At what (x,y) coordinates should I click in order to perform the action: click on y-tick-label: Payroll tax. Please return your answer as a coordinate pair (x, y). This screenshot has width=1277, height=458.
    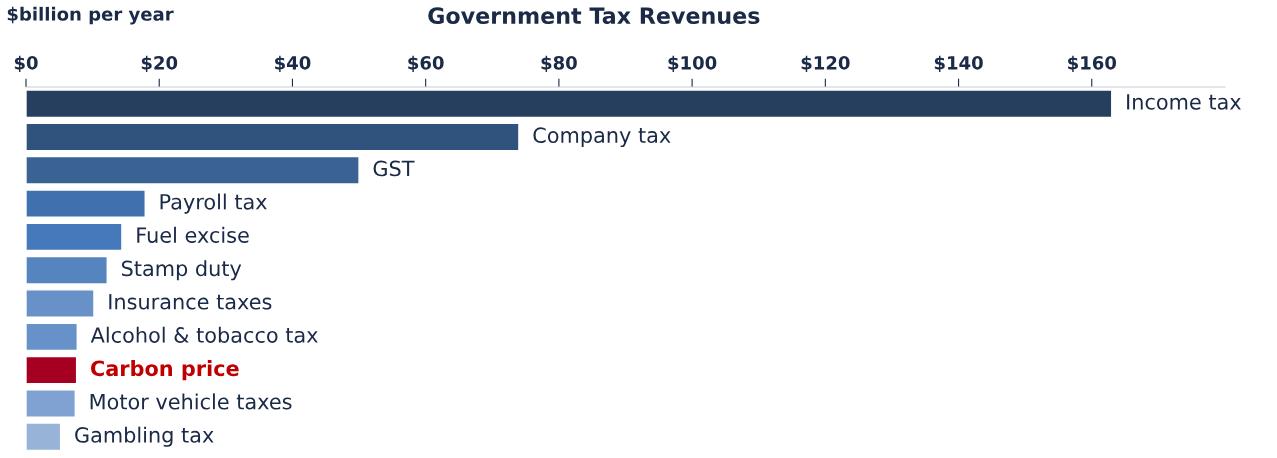
    Looking at the image, I should click on (213, 203).